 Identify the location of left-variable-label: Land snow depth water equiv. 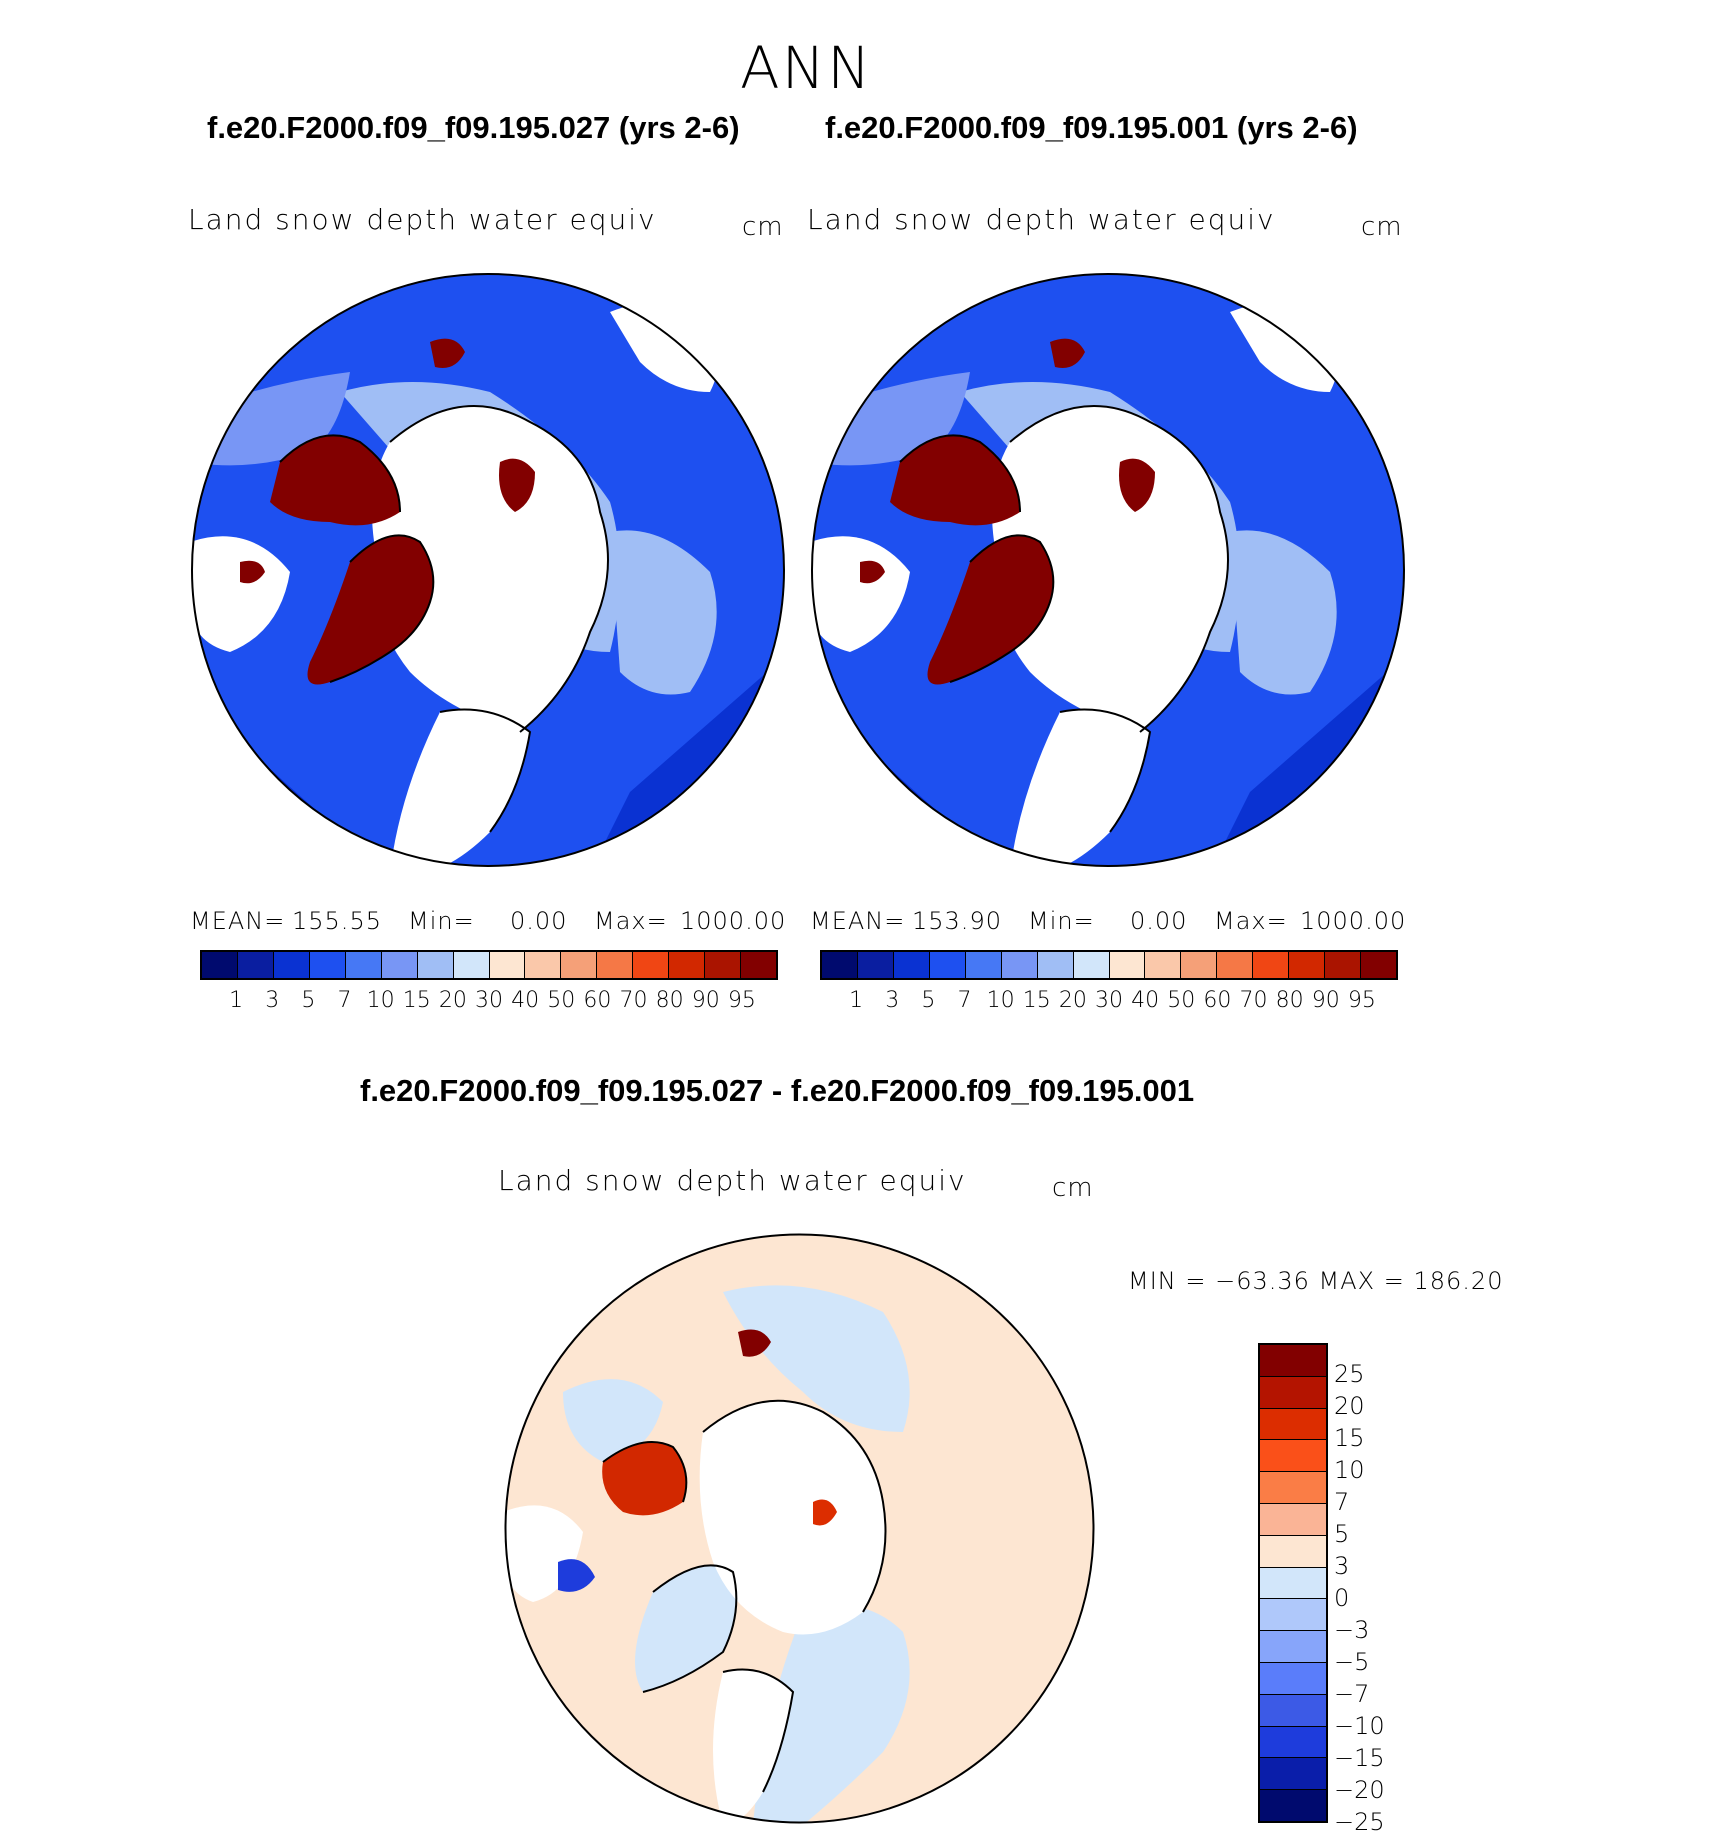
(422, 219).